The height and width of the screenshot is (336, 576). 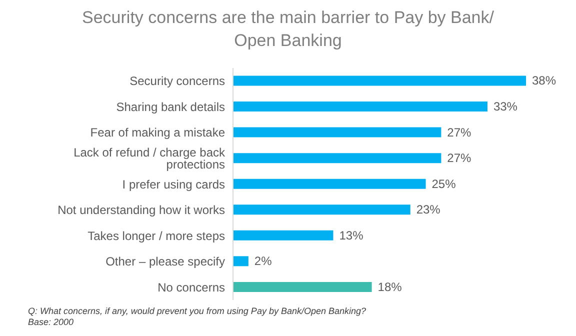 What do you see at coordinates (351, 235) in the screenshot?
I see `data-label: 13%` at bounding box center [351, 235].